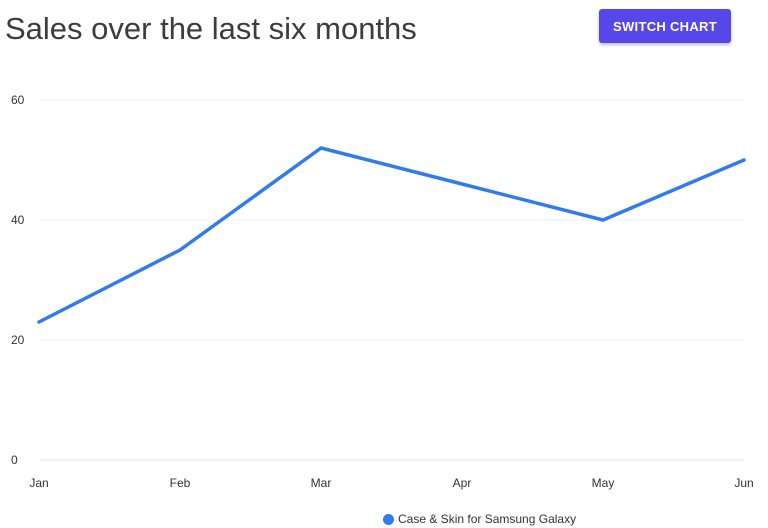 Image resolution: width=768 pixels, height=528 pixels. What do you see at coordinates (743, 483) in the screenshot?
I see `x-tick-label: Jun` at bounding box center [743, 483].